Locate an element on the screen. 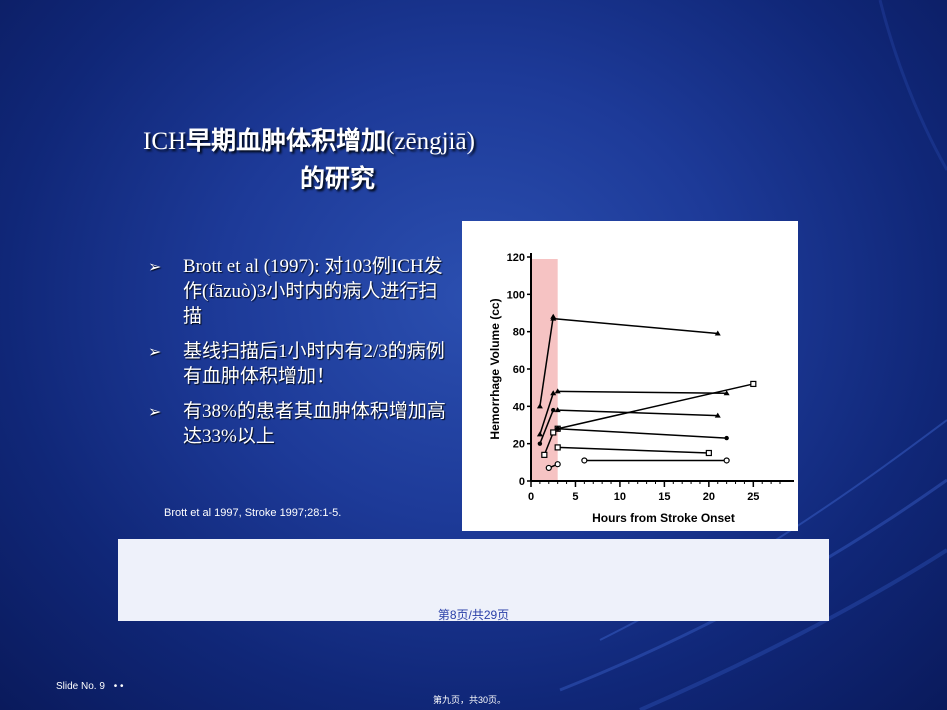 The height and width of the screenshot is (710, 947). page-indicator: 第8页/共29页 is located at coordinates (473, 615).